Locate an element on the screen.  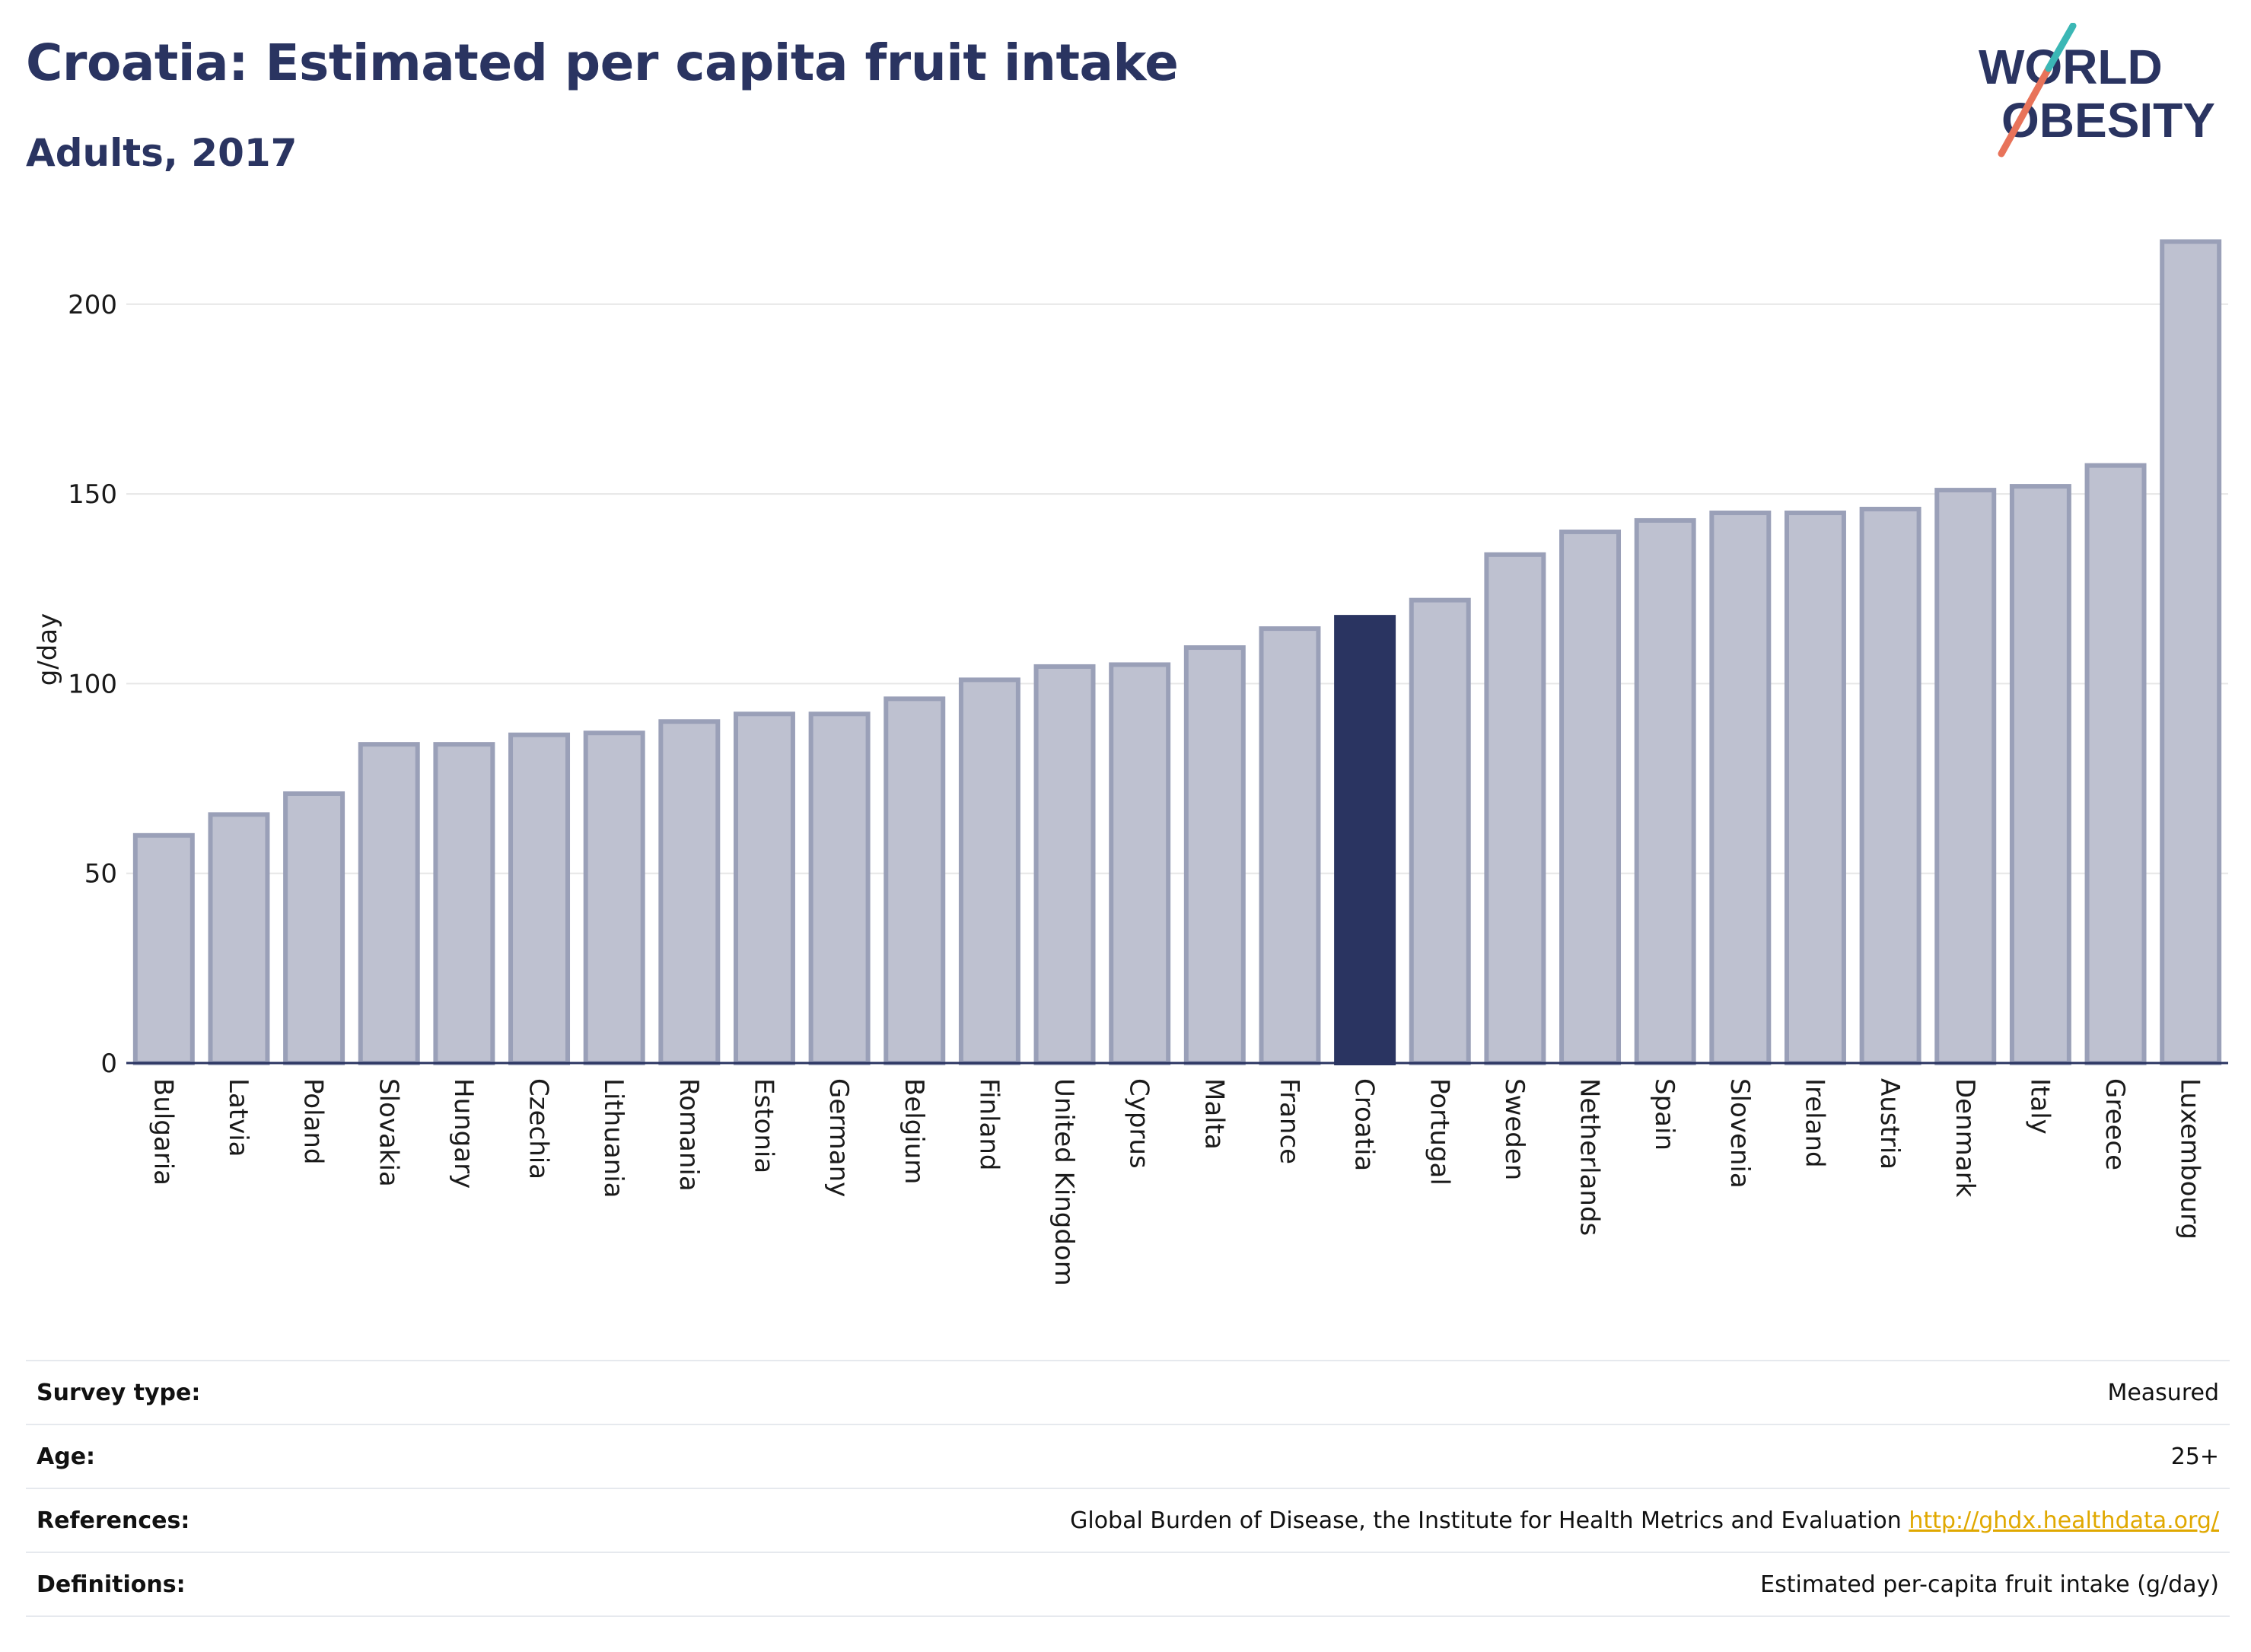
y-axis-label: g/day is located at coordinates (48, 649).